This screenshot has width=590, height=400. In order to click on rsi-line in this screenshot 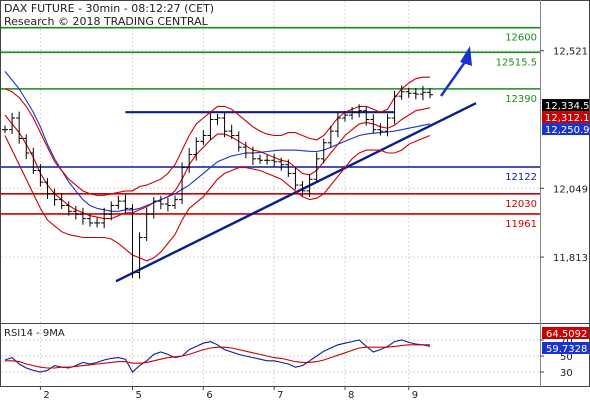, I will do `click(217, 356)`.